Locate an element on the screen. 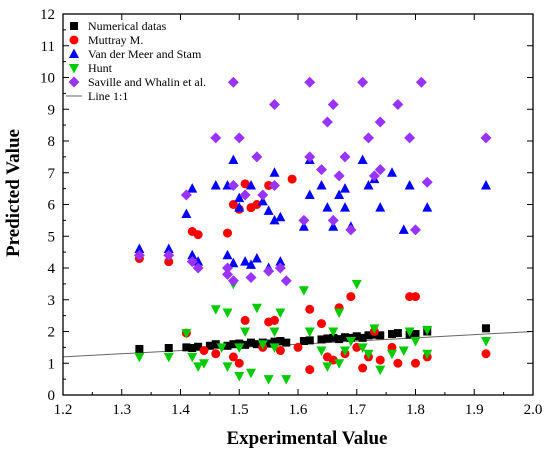  legend-item: Line 1:1 is located at coordinates (97, 96).